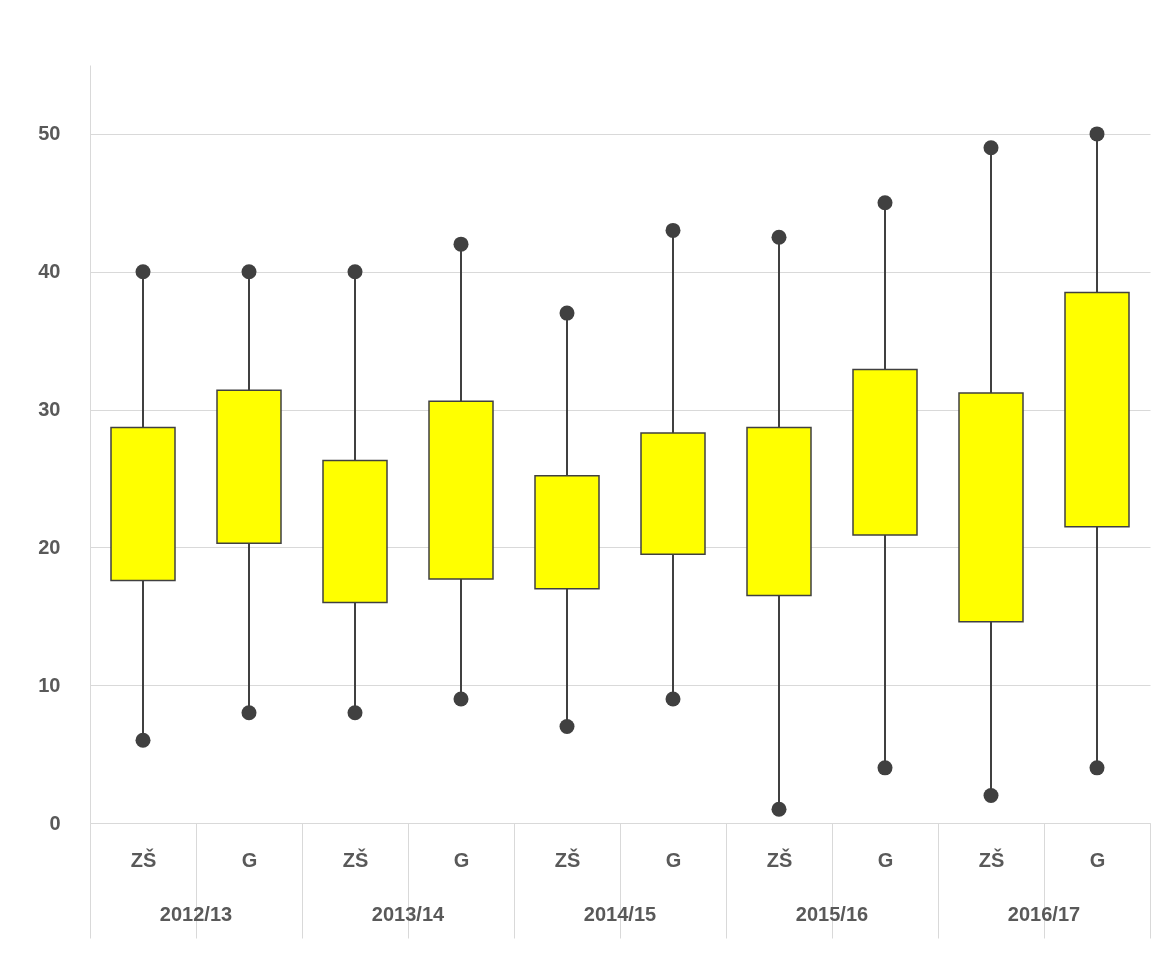 The width and height of the screenshot is (1169, 960). What do you see at coordinates (49, 133) in the screenshot?
I see `y-tick-label: 50` at bounding box center [49, 133].